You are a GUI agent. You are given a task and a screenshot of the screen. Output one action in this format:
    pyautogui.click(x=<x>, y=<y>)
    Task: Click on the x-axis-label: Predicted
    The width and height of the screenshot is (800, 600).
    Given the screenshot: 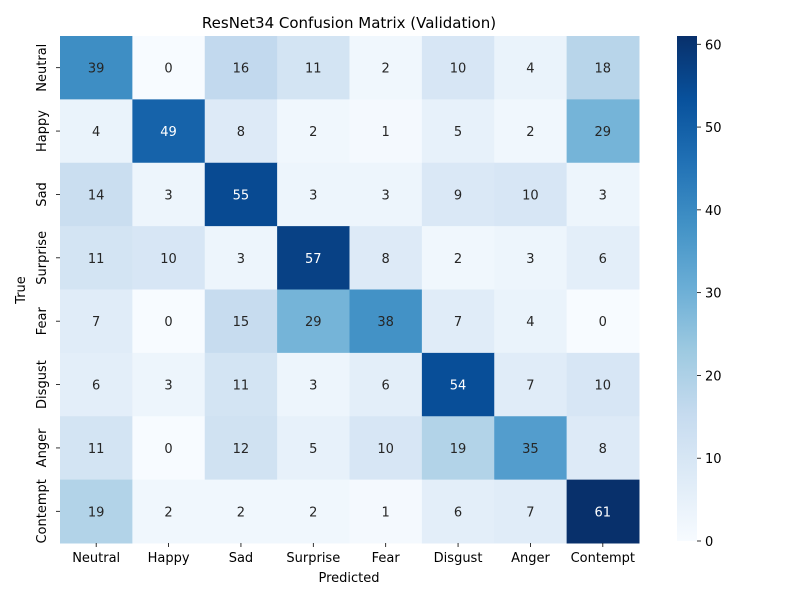 What is the action you would take?
    pyautogui.click(x=348, y=578)
    